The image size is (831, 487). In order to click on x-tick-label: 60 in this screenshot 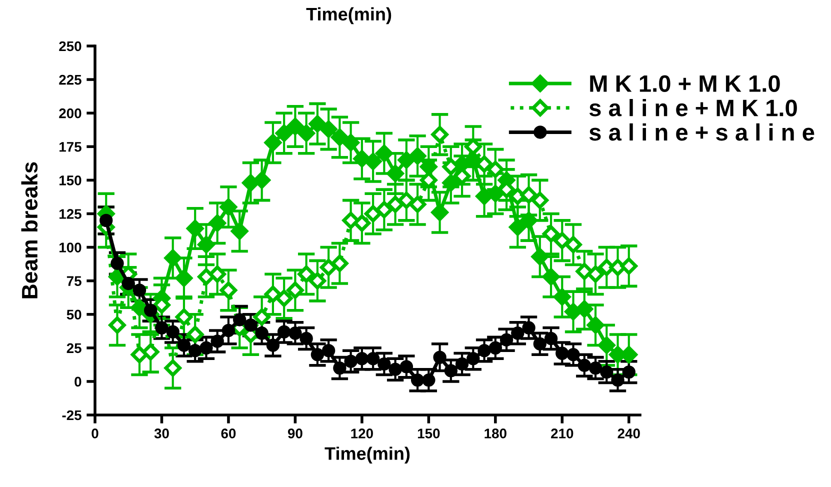, I will do `click(228, 433)`.